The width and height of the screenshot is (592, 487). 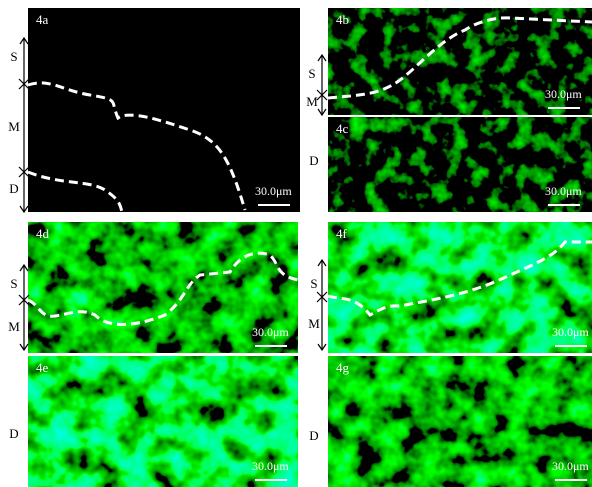 I want to click on panel: 4g 30.0μm, so click(x=460, y=421).